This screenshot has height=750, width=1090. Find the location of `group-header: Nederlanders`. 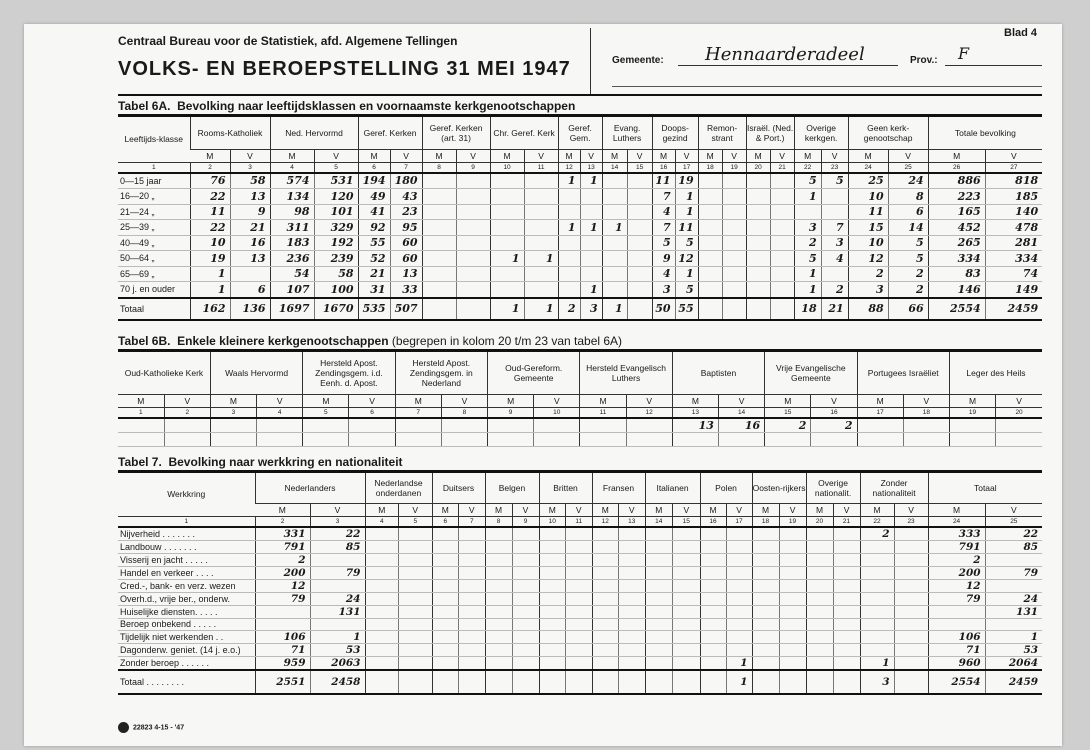

group-header: Nederlanders is located at coordinates (309, 488).